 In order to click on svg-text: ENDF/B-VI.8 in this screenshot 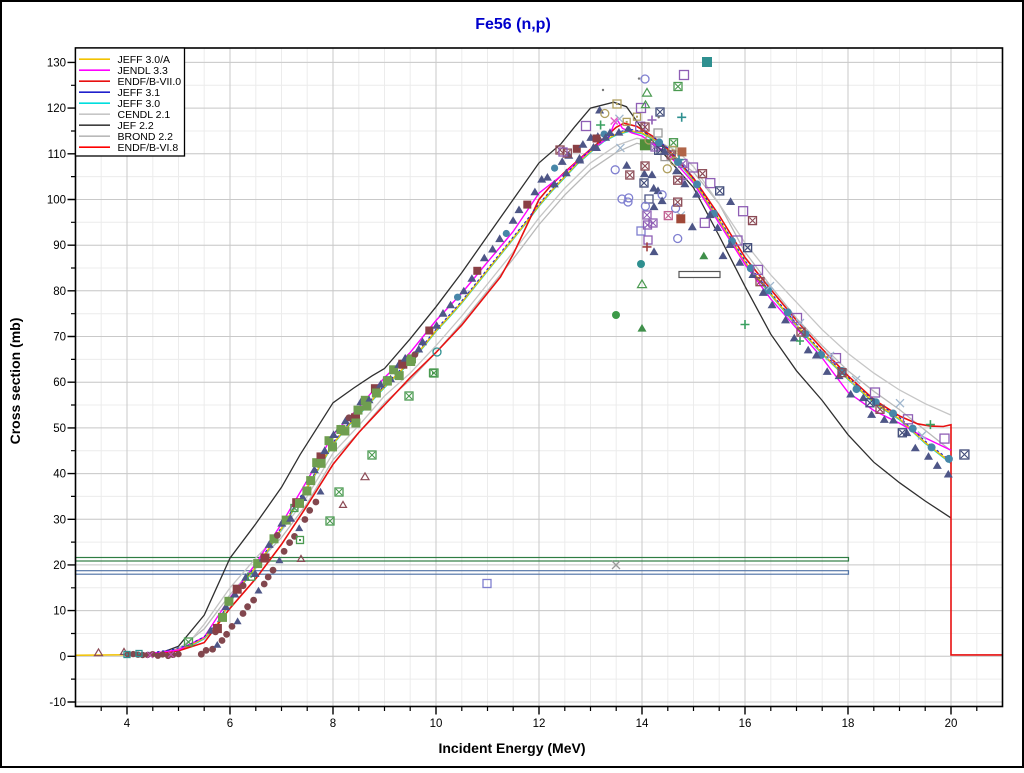, I will do `click(148, 148)`.